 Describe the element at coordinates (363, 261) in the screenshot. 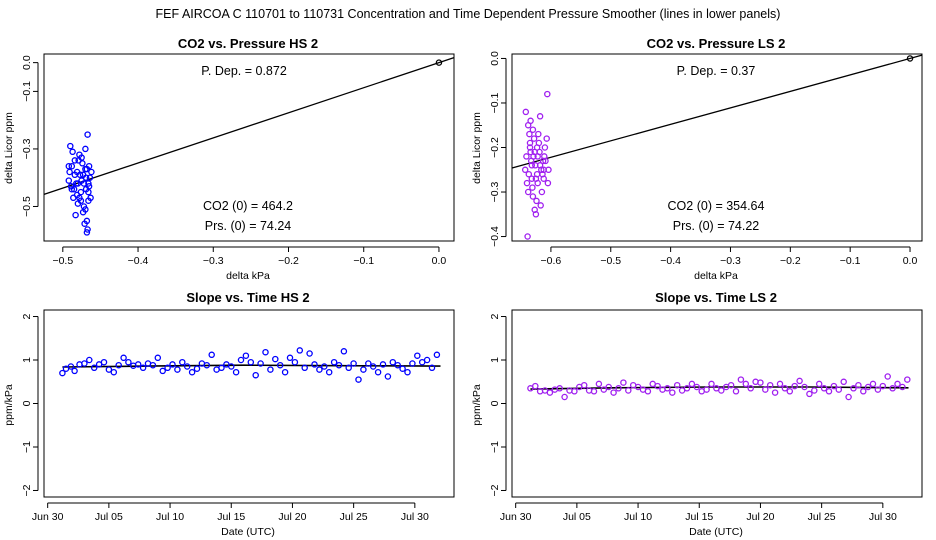

I see `x-tick-label: −0.1` at that location.